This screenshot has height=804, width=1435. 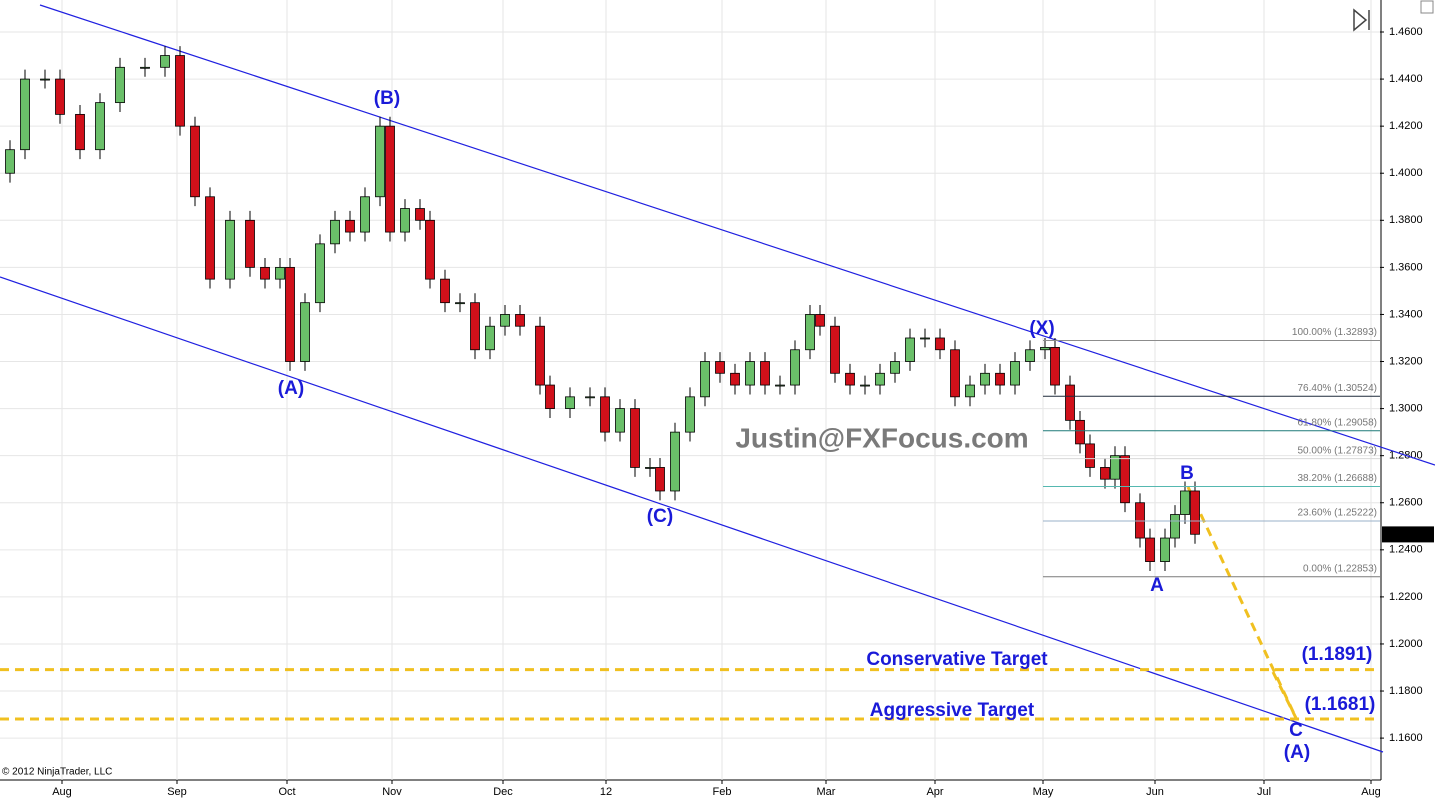 I want to click on fib-label: 100.00% (1.32893), so click(x=1334, y=332).